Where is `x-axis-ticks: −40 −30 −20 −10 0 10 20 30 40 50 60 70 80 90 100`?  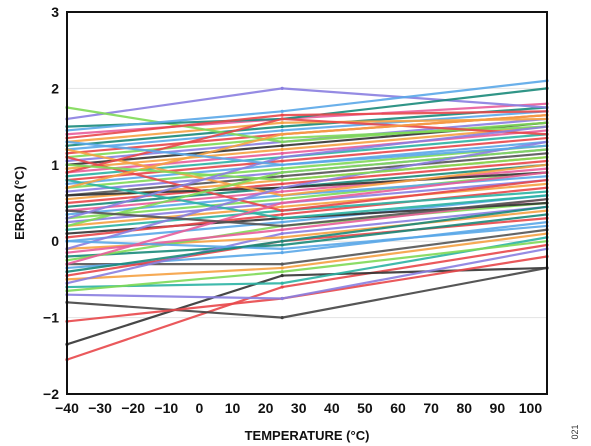
x-axis-ticks: −40 −30 −20 −10 0 10 20 30 40 50 60 70 80 90 100 is located at coordinates (298, 408).